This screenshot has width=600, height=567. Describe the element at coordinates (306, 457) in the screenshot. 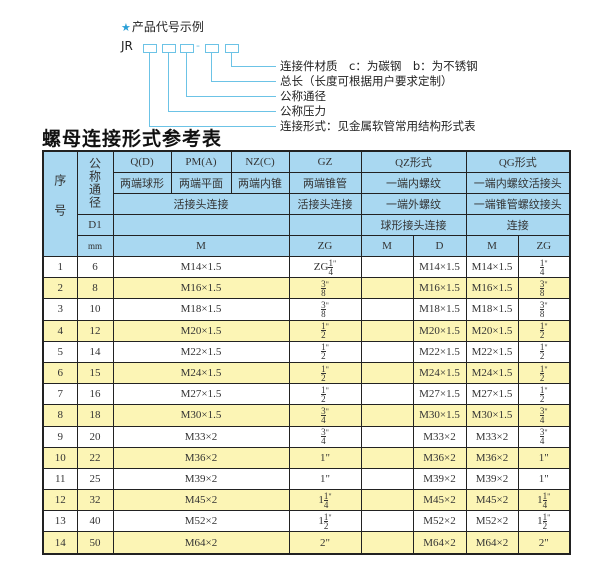

I see `table-row: 10 22 M36×2 1" M36×2 M36×2 1"` at that location.